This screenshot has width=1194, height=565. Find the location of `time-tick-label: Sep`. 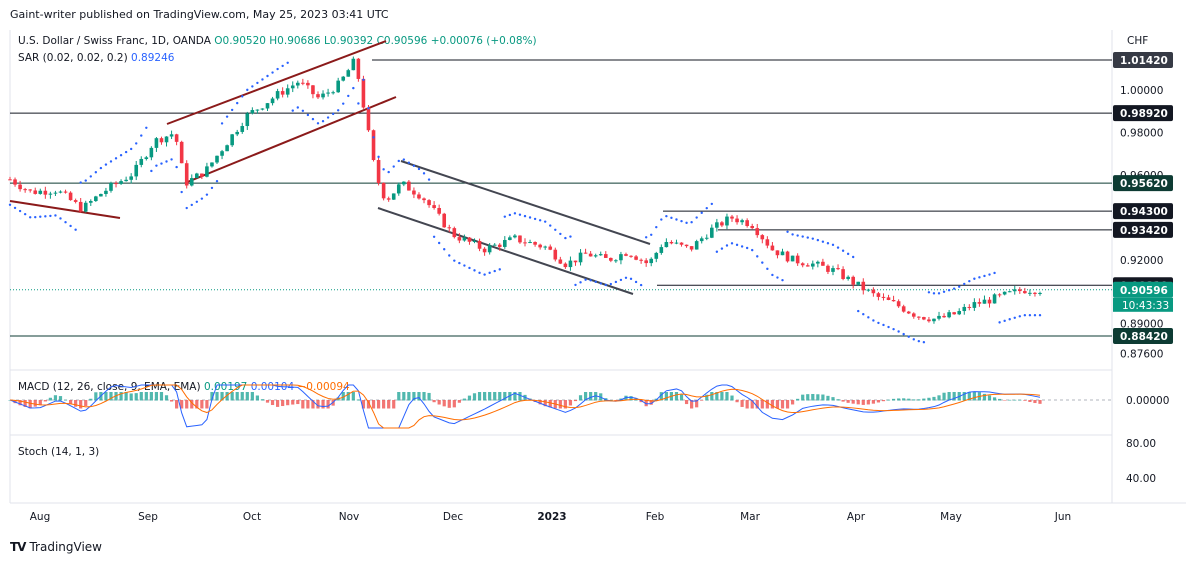

time-tick-label: Sep is located at coordinates (148, 517).